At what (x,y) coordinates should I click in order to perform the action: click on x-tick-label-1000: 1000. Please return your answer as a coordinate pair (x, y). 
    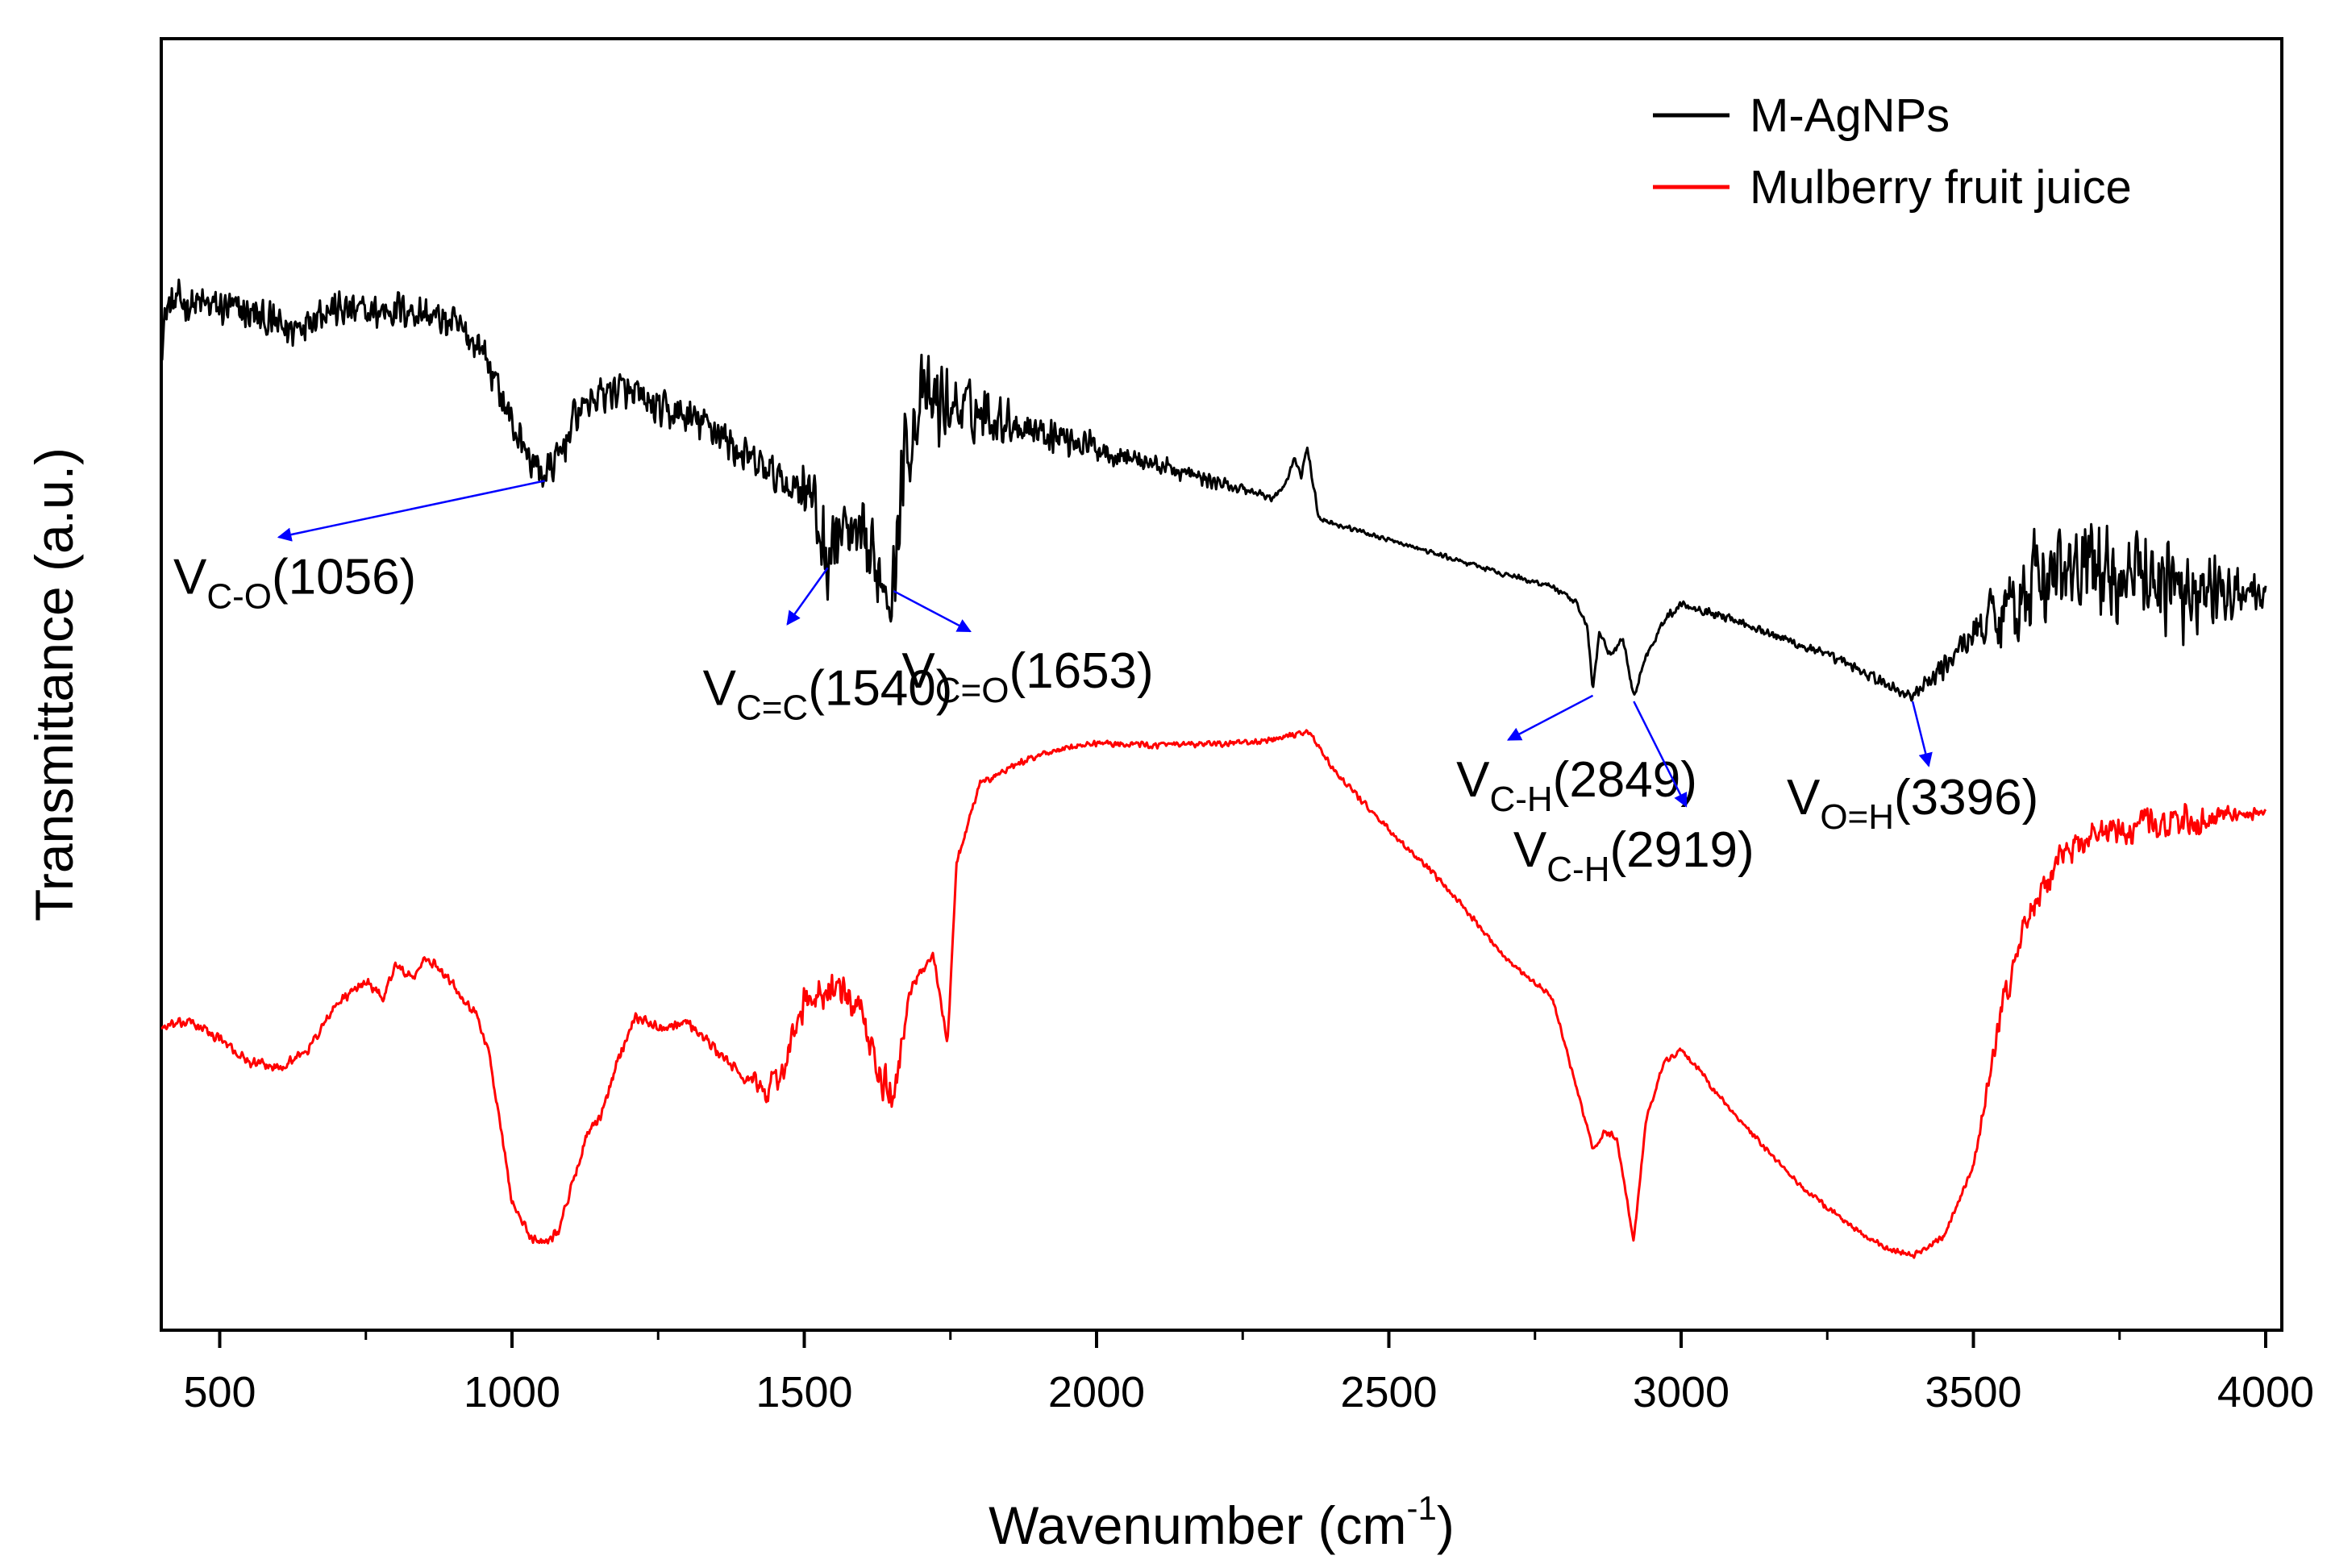
    Looking at the image, I should click on (512, 1392).